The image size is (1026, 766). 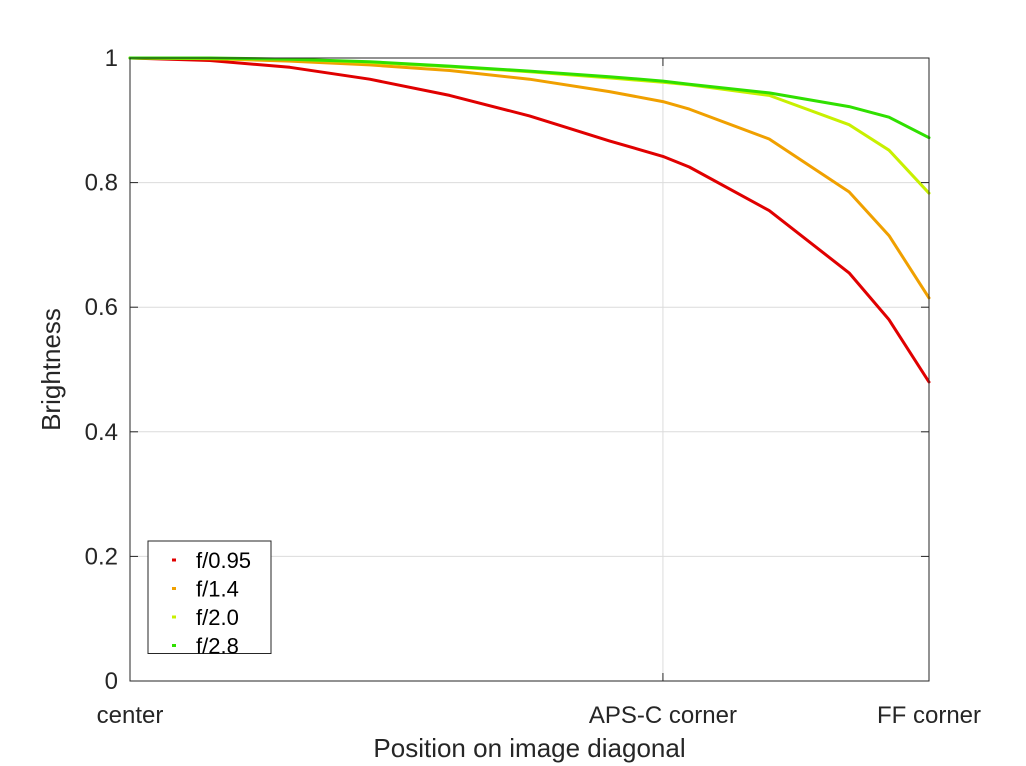 What do you see at coordinates (101, 307) in the screenshot?
I see `y-tick-label: 0.6` at bounding box center [101, 307].